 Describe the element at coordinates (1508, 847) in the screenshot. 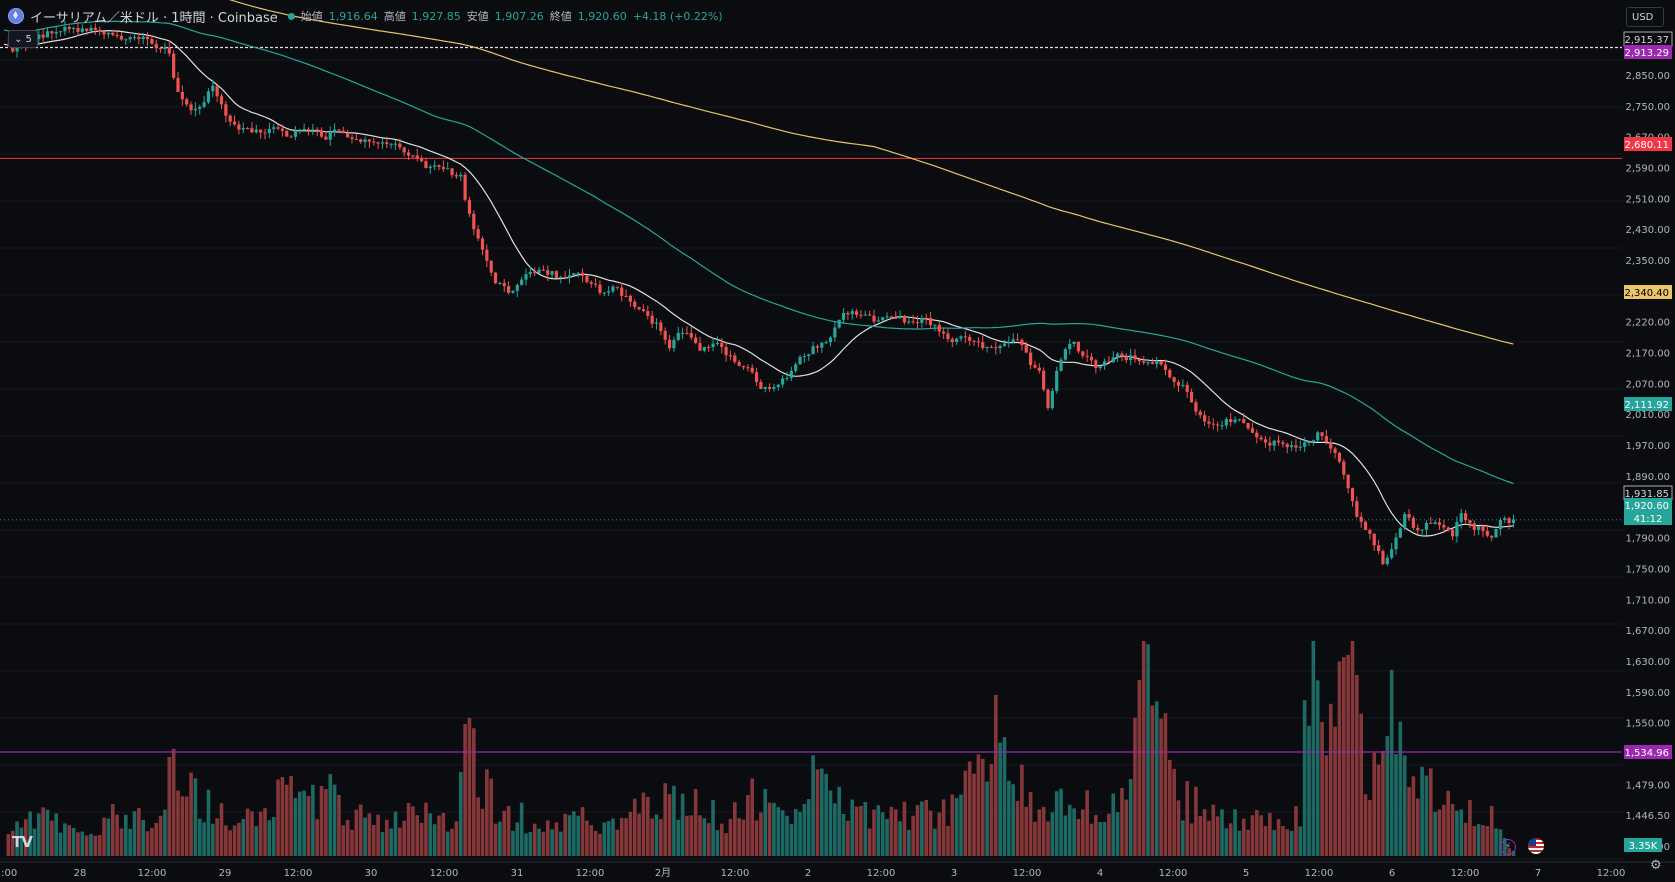

I see `flash-icon: ⚡` at that location.